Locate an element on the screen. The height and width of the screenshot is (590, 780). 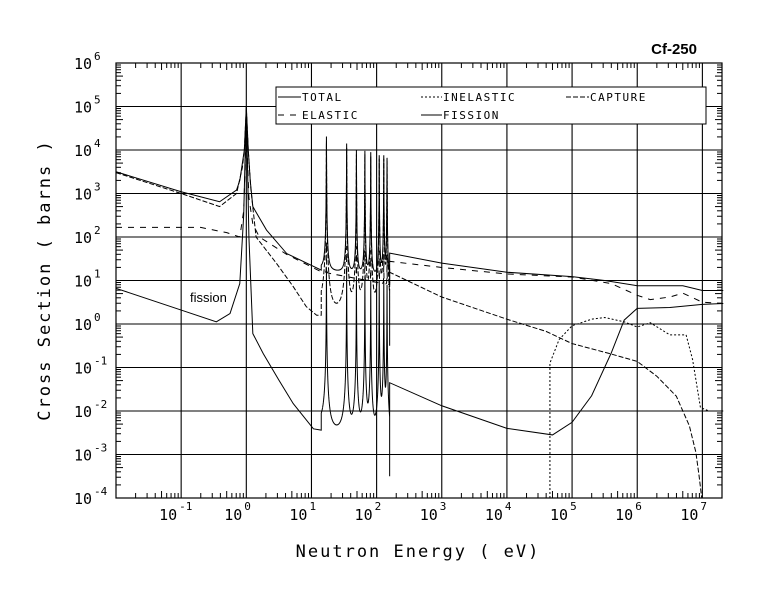
x-tick-exponent: 2 is located at coordinates (378, 506).